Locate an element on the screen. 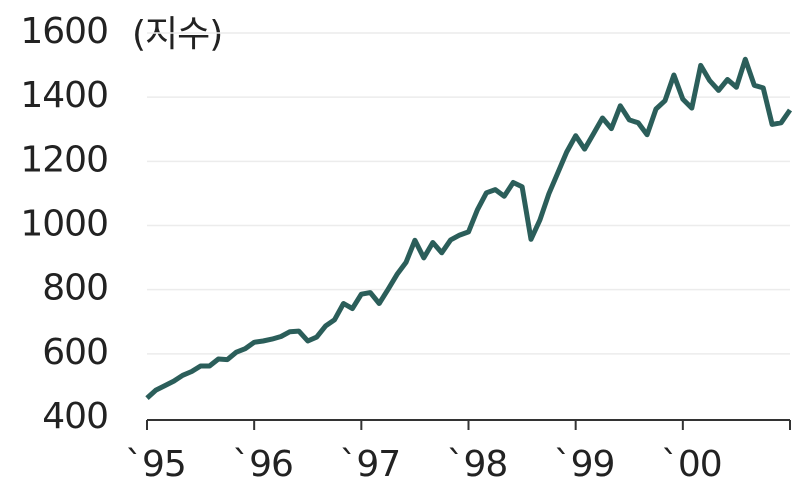 Image resolution: width=812 pixels, height=493 pixels. x-tick-label: `97 is located at coordinates (369, 464).